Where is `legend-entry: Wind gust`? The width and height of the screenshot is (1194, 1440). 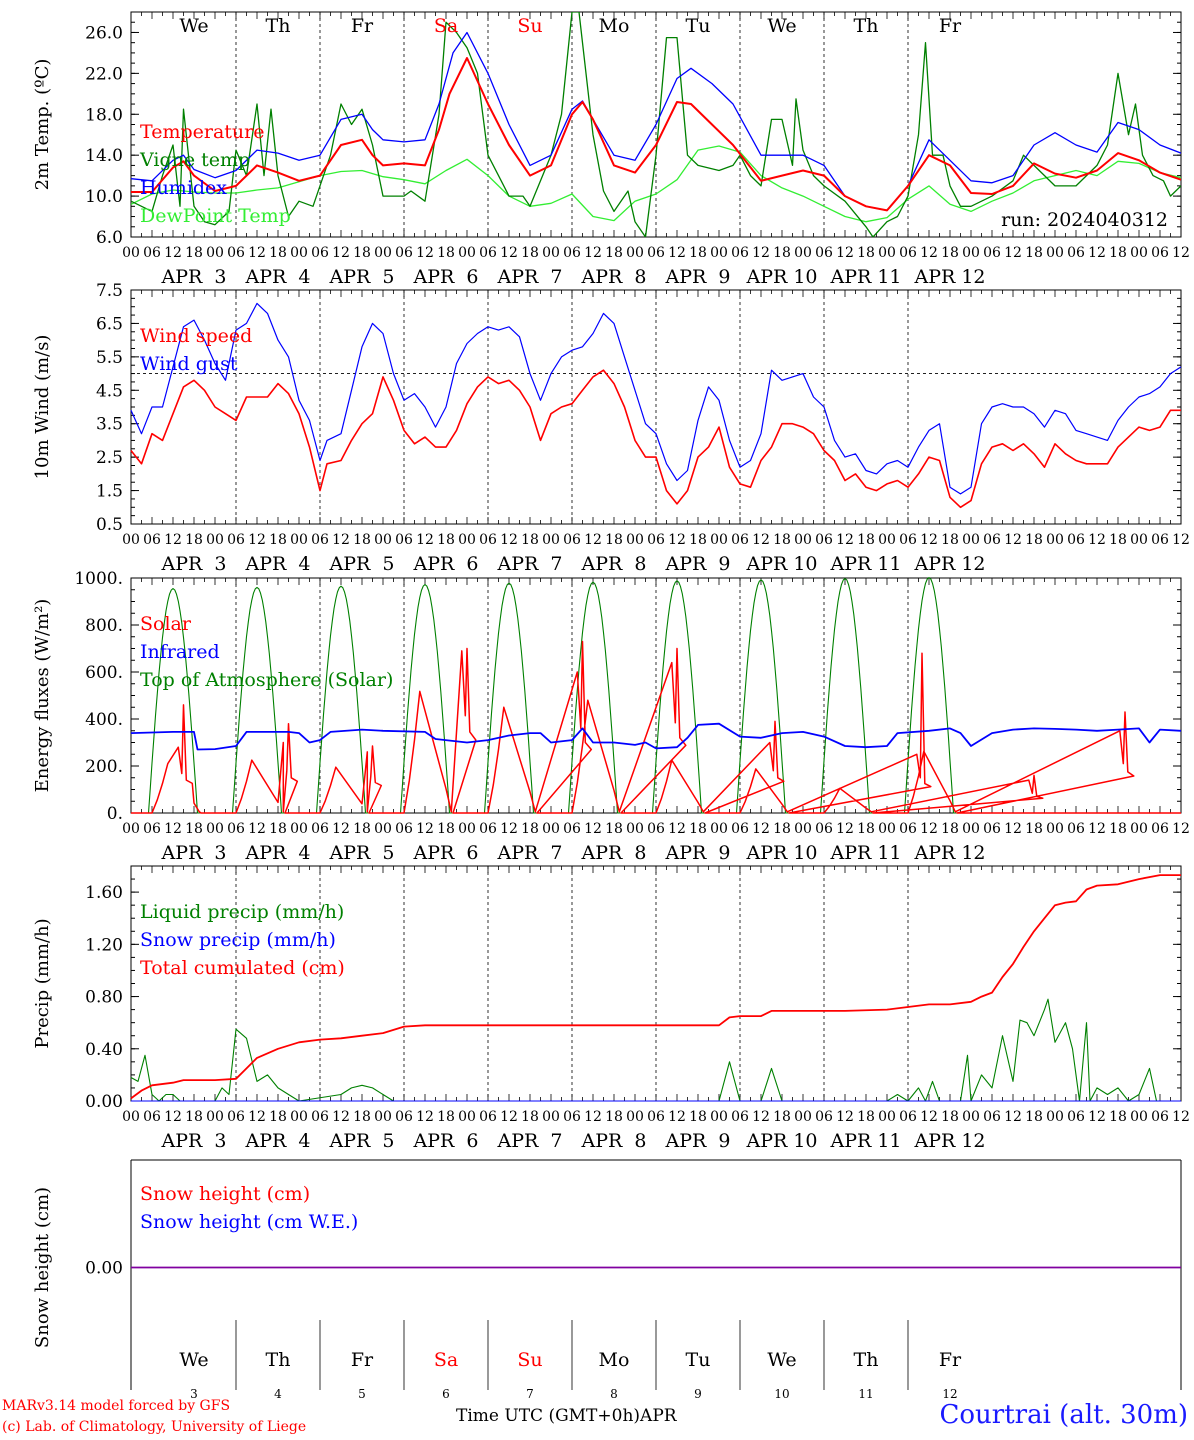
legend-entry: Wind gust is located at coordinates (189, 364).